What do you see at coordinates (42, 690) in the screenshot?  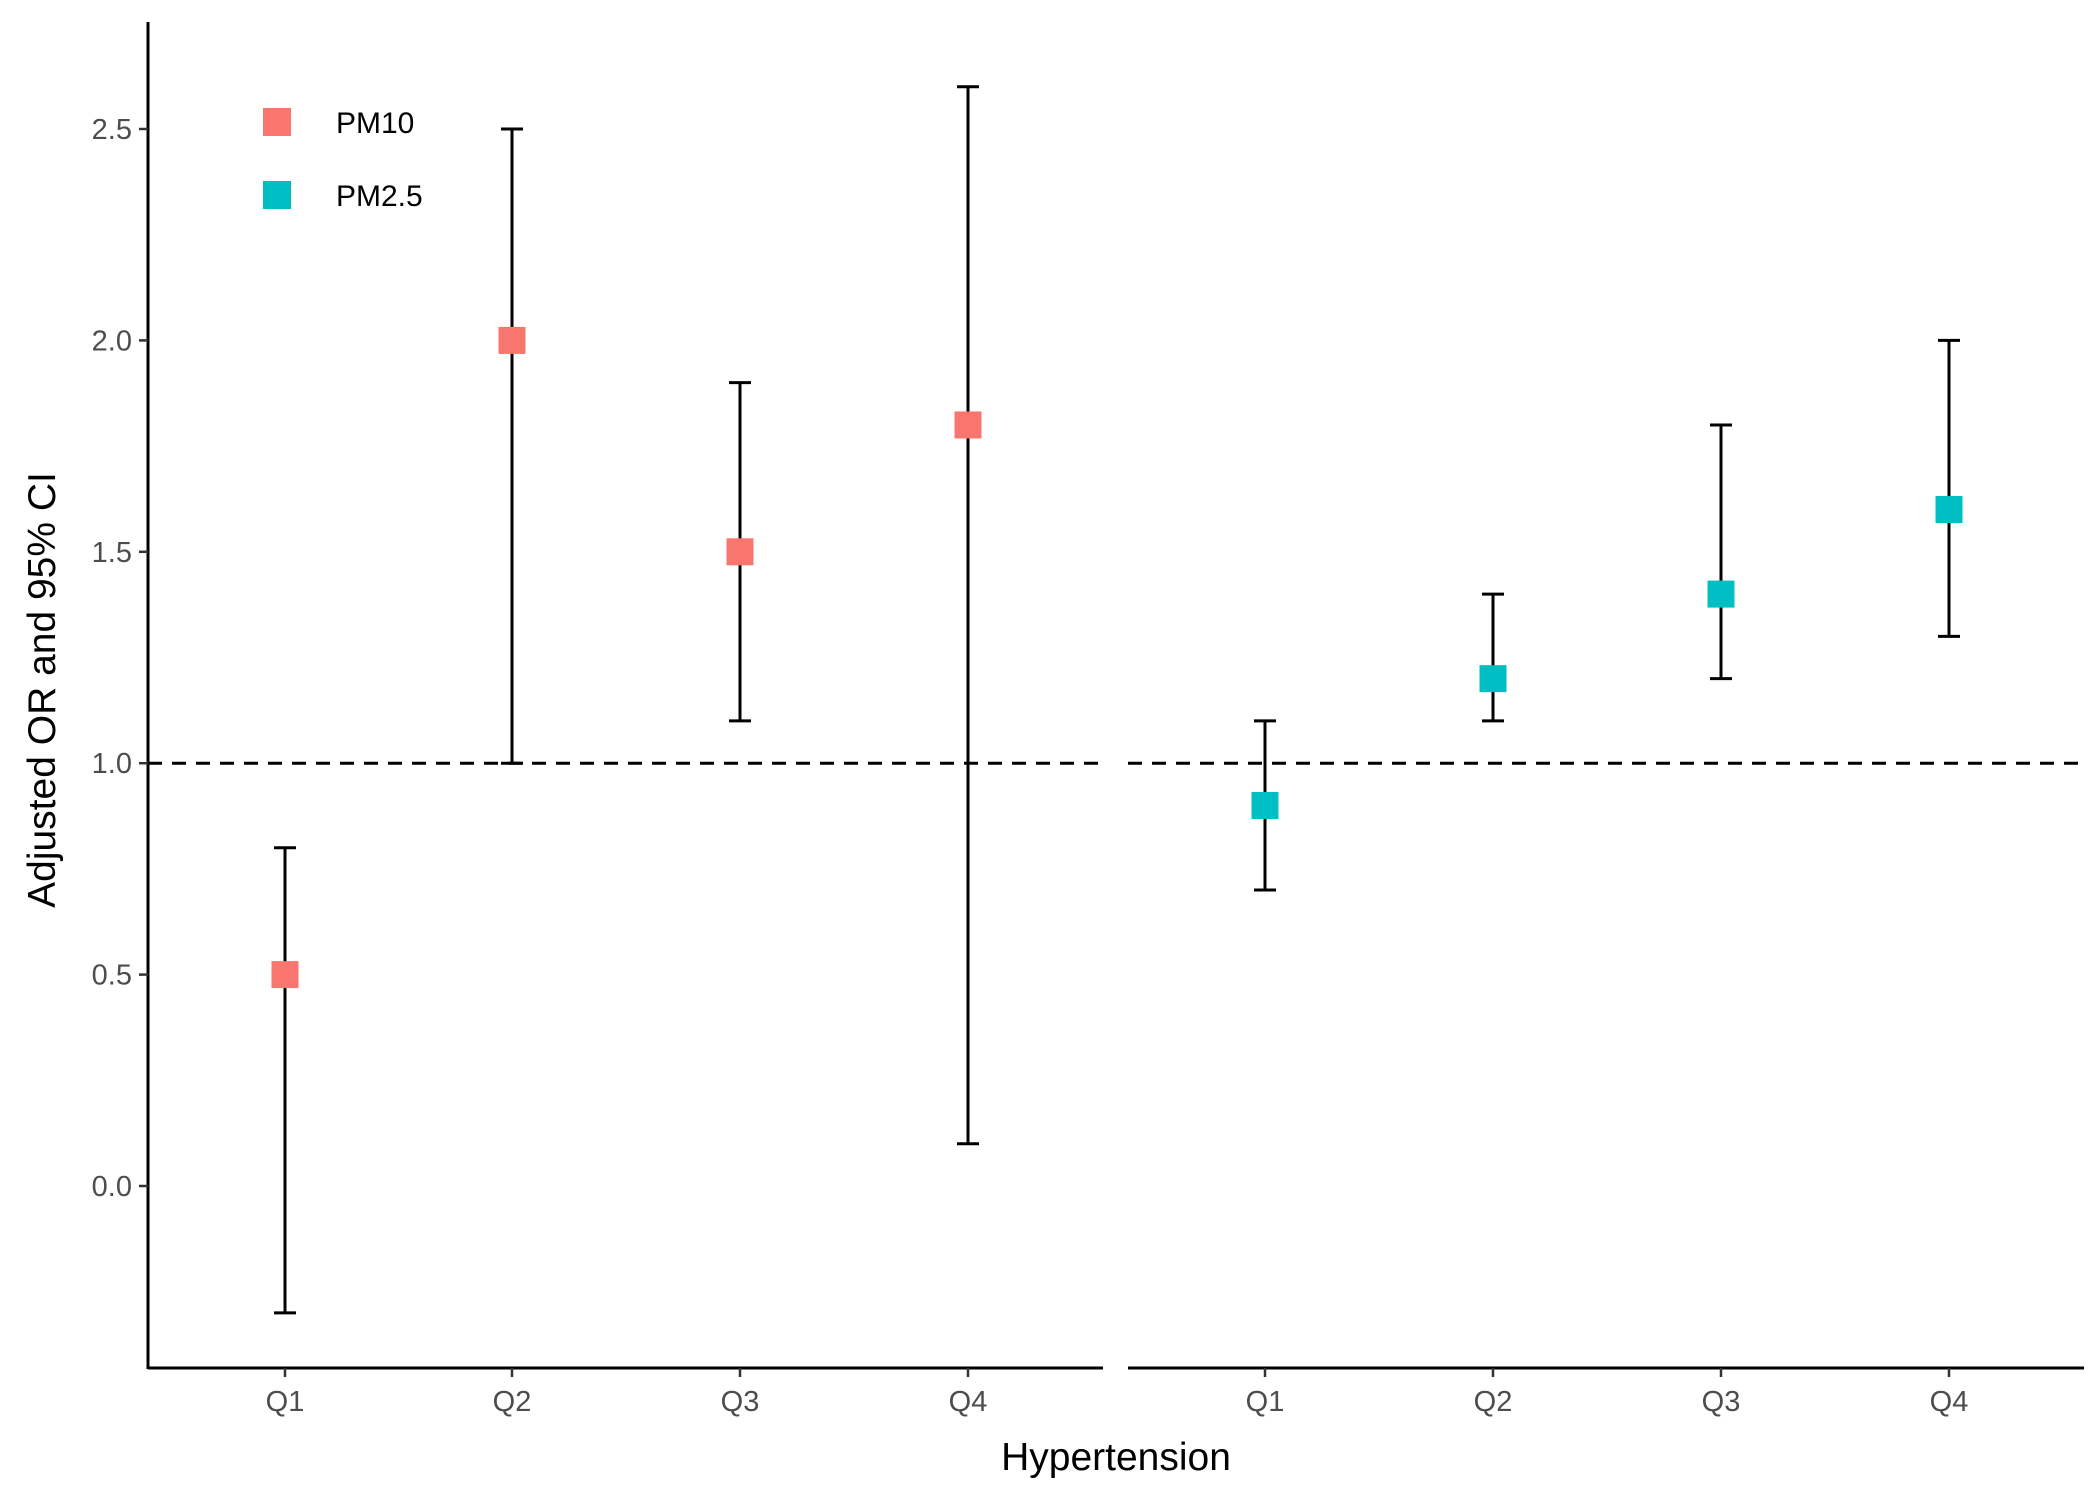 I see `y-axis-title: Adjusted OR and 95% CI` at bounding box center [42, 690].